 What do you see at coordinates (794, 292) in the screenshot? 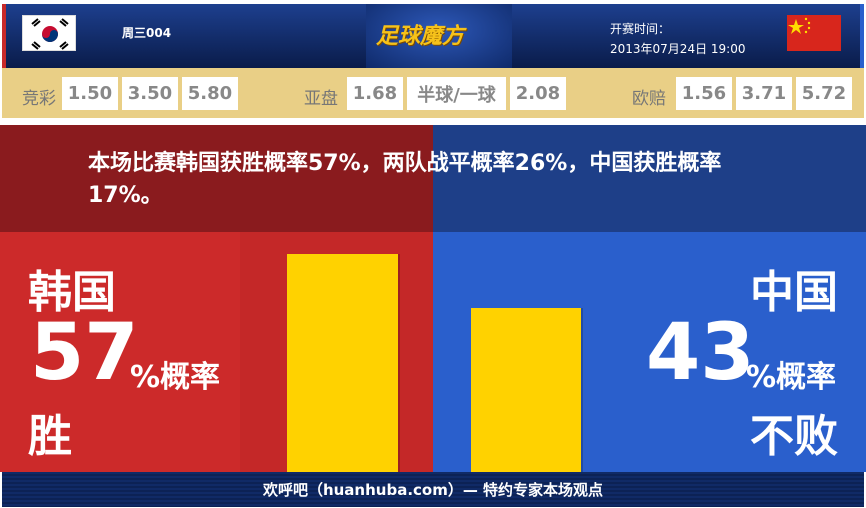
I see `away-team: 中国` at bounding box center [794, 292].